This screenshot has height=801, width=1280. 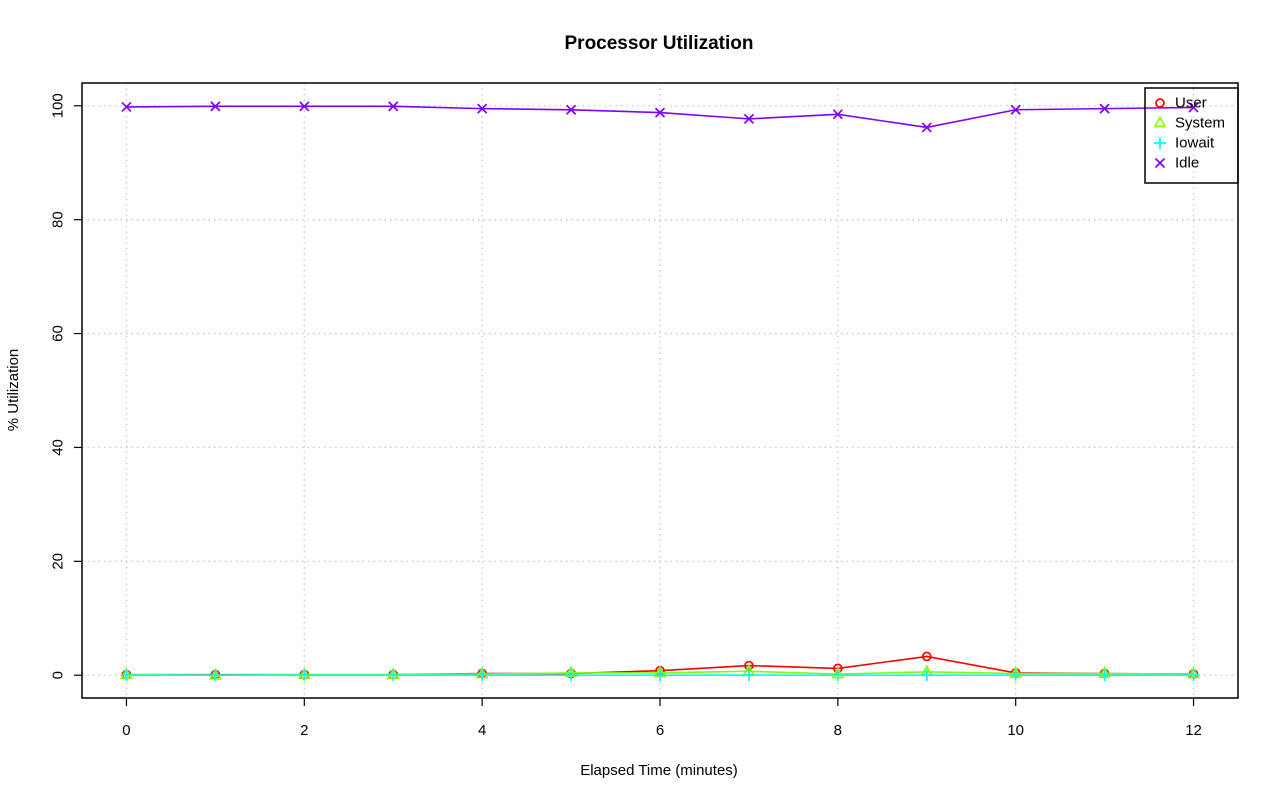 What do you see at coordinates (58, 675) in the screenshot?
I see `y-tick-label: 0` at bounding box center [58, 675].